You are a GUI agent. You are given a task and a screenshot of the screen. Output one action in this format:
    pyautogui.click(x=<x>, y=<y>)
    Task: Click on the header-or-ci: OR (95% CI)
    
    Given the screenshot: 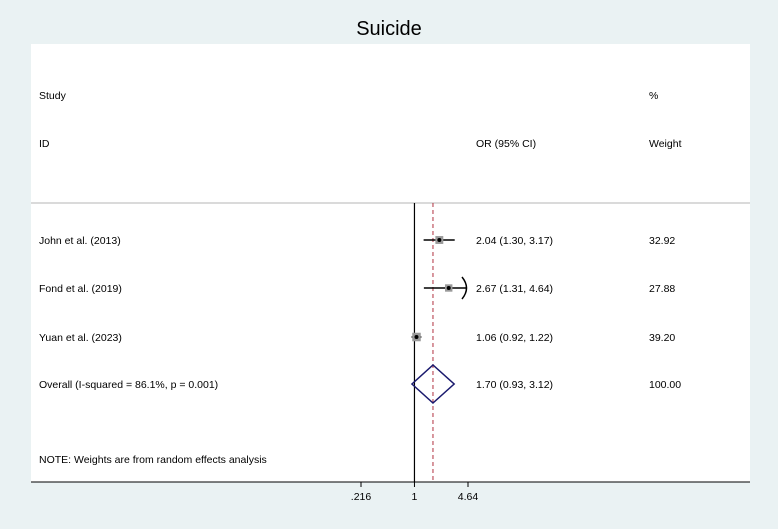 What is the action you would take?
    pyautogui.click(x=506, y=144)
    